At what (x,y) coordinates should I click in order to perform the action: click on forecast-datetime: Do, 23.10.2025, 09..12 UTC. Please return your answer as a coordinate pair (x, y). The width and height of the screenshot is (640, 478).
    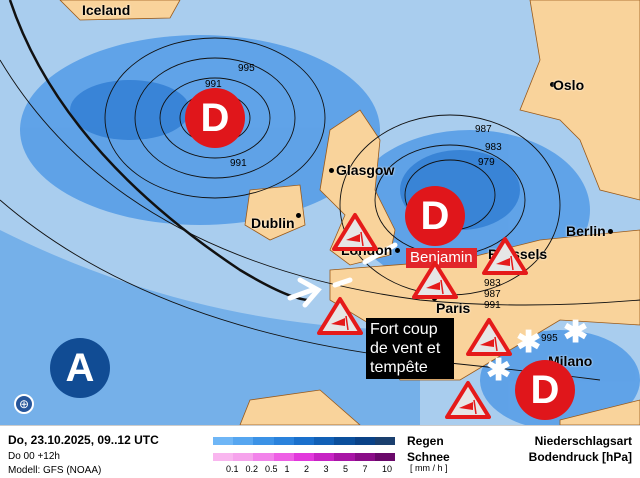
    Looking at the image, I should click on (83, 440).